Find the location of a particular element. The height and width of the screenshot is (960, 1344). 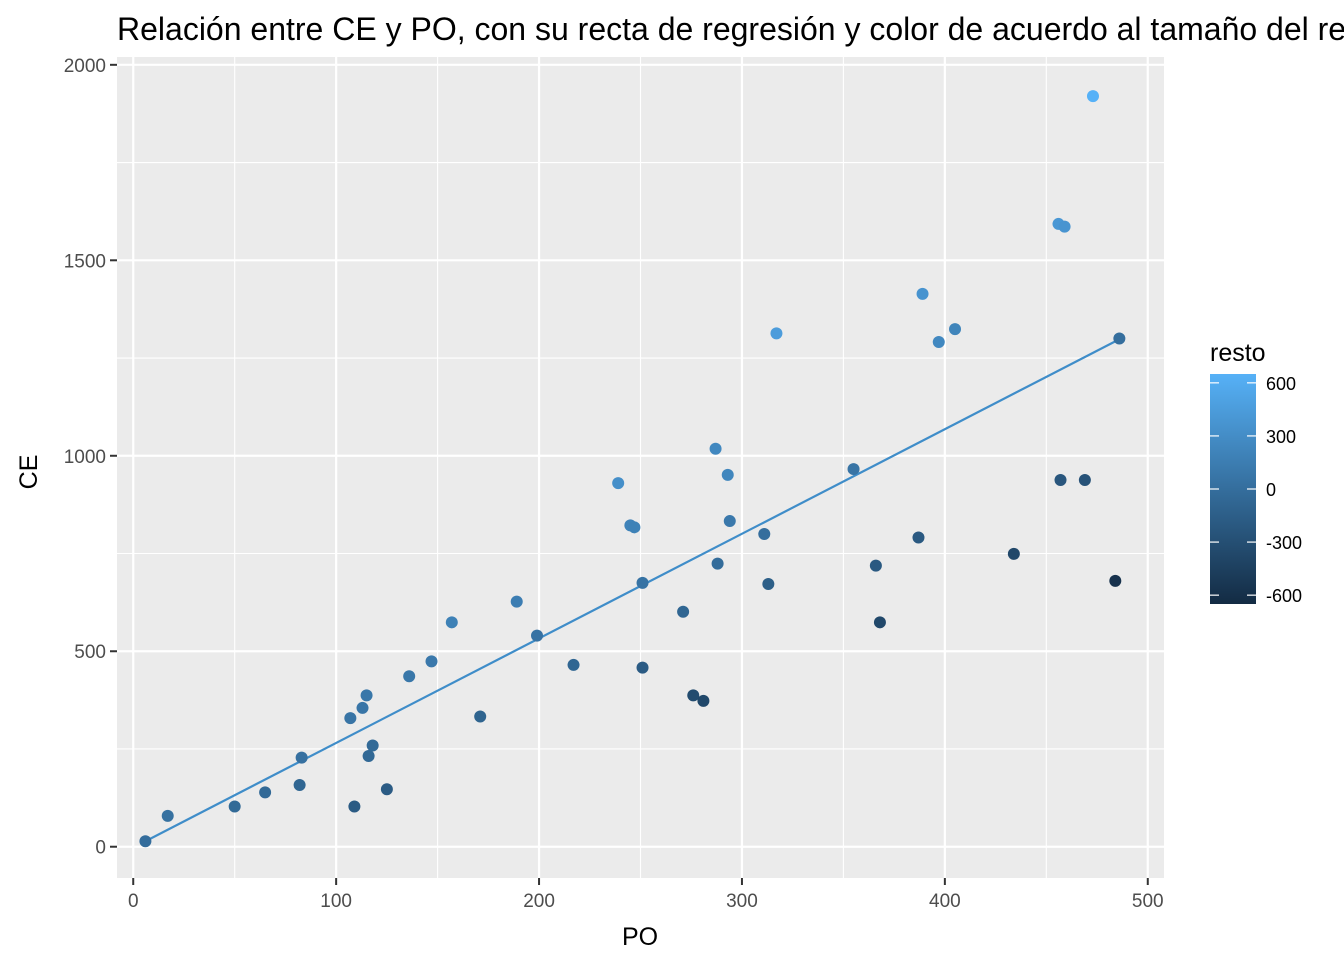

legend-tick-label: 600 is located at coordinates (1281, 384).